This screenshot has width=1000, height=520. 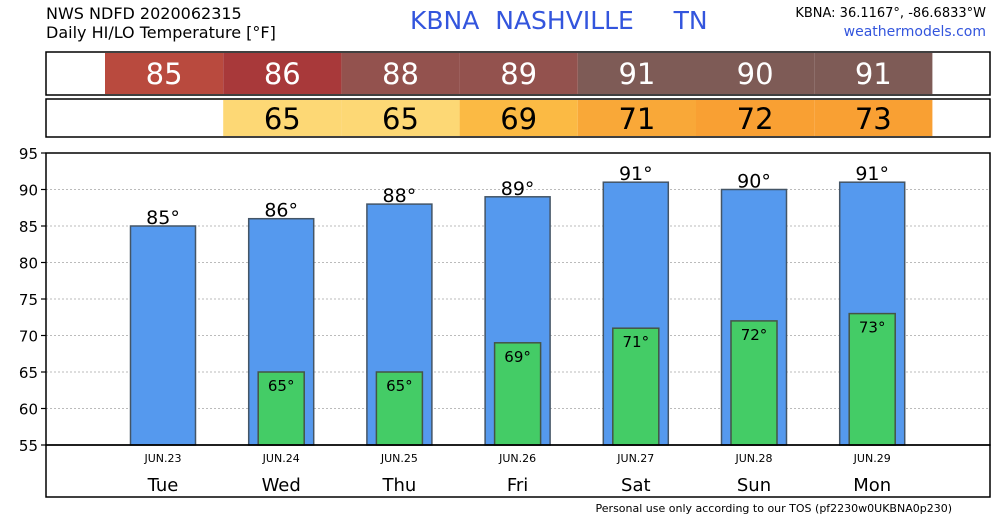 What do you see at coordinates (281, 485) in the screenshot?
I see `day-label: Wed` at bounding box center [281, 485].